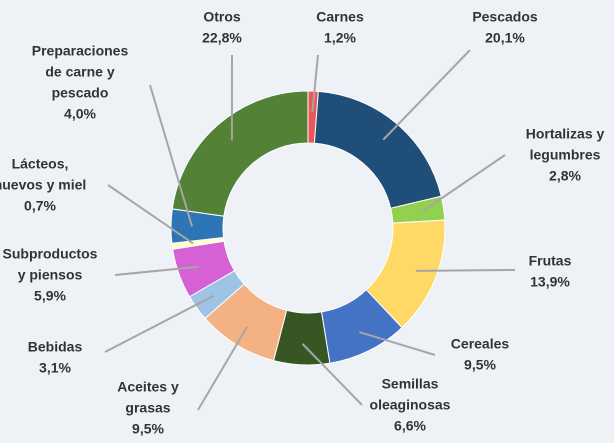 This screenshot has height=443, width=614. Describe the element at coordinates (565, 134) in the screenshot. I see `data-label-name: Hortalizas y` at that location.